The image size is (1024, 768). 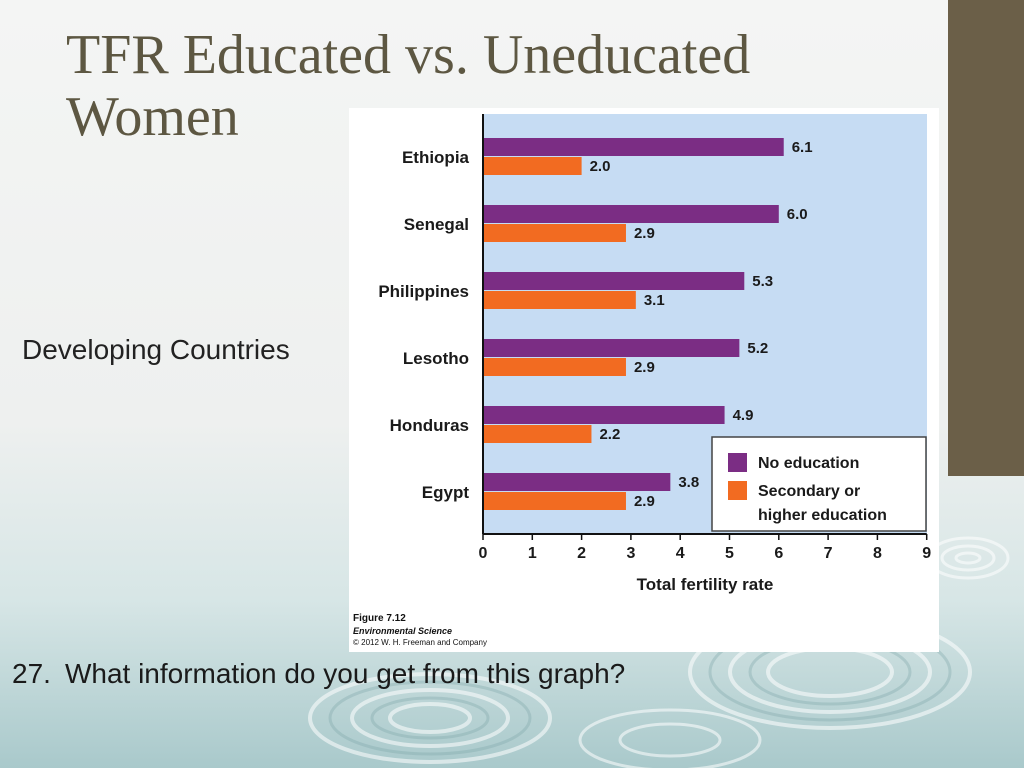 What do you see at coordinates (581, 553) in the screenshot?
I see `x-tick-label: 2` at bounding box center [581, 553].